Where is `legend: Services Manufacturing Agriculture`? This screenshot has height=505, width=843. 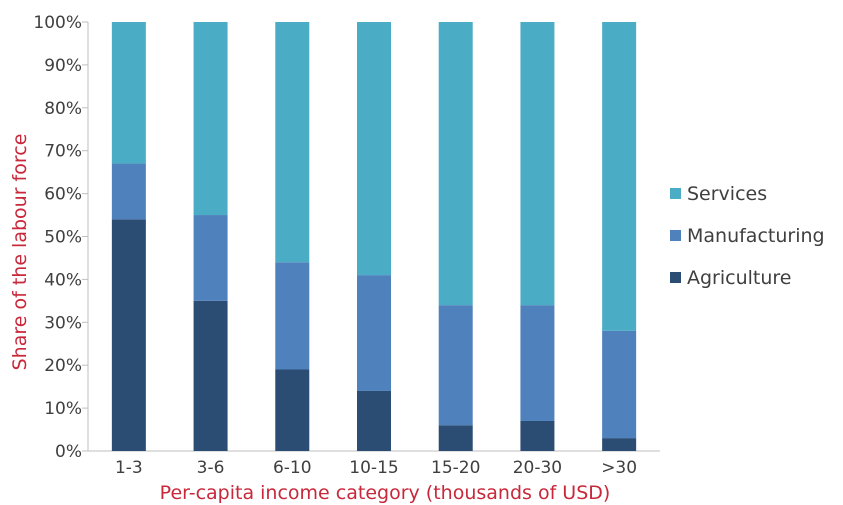
legend: Services Manufacturing Agriculture is located at coordinates (747, 236).